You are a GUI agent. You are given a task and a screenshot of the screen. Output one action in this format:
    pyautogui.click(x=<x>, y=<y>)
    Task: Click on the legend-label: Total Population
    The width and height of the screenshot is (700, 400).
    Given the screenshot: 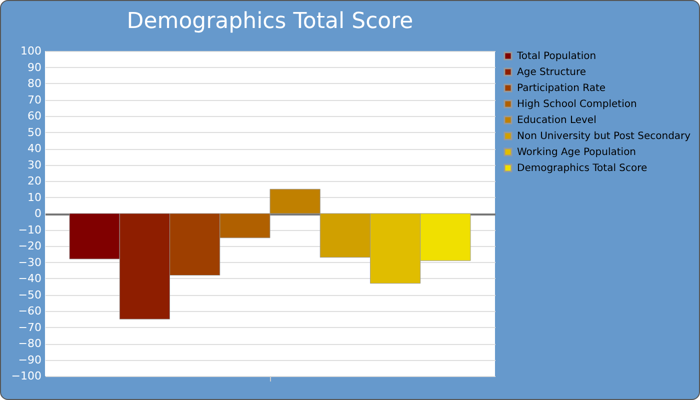 What is the action you would take?
    pyautogui.click(x=556, y=56)
    